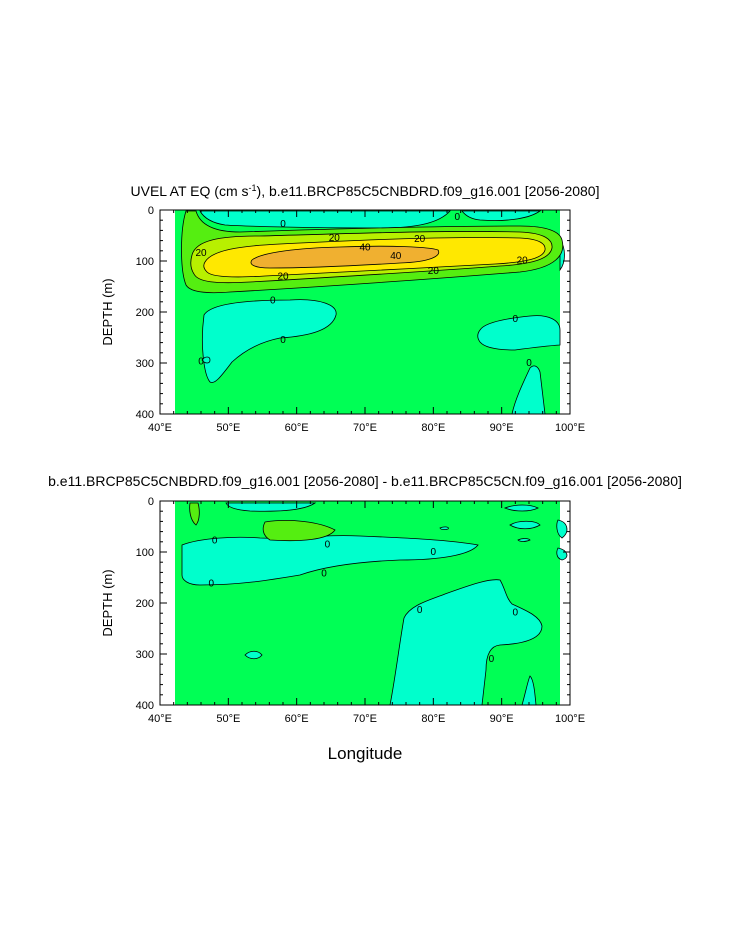  I want to click on panel1-y-axis-label: DEPTH (m), so click(107, 311).